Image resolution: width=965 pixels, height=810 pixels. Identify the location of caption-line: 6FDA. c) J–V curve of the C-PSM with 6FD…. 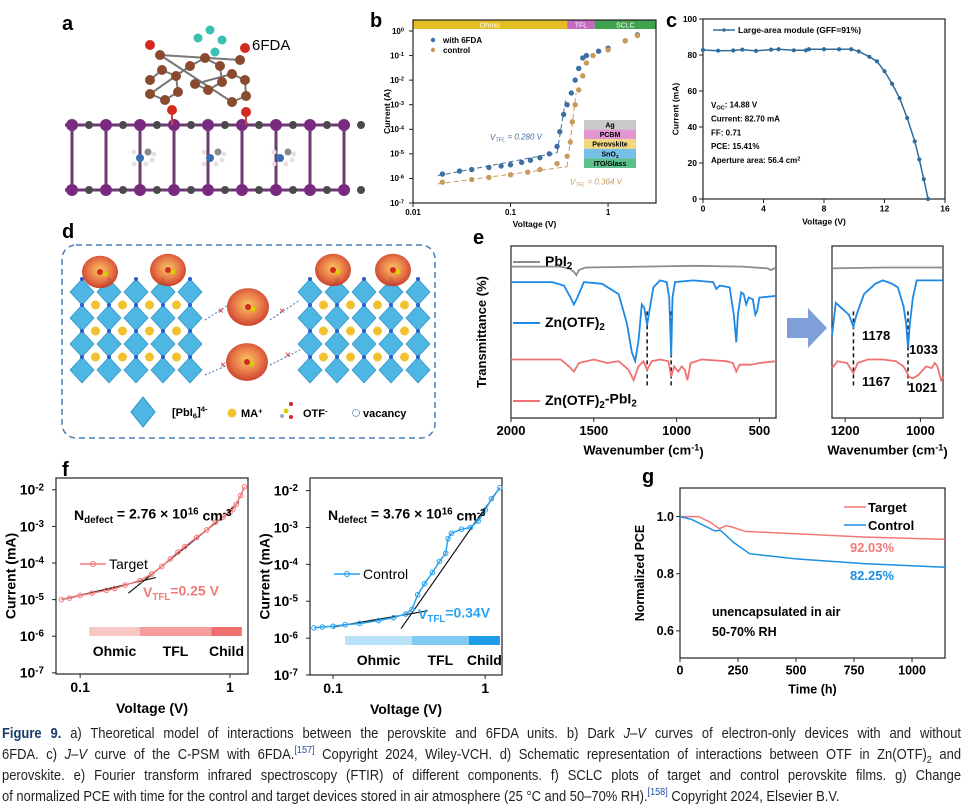
(481, 755).